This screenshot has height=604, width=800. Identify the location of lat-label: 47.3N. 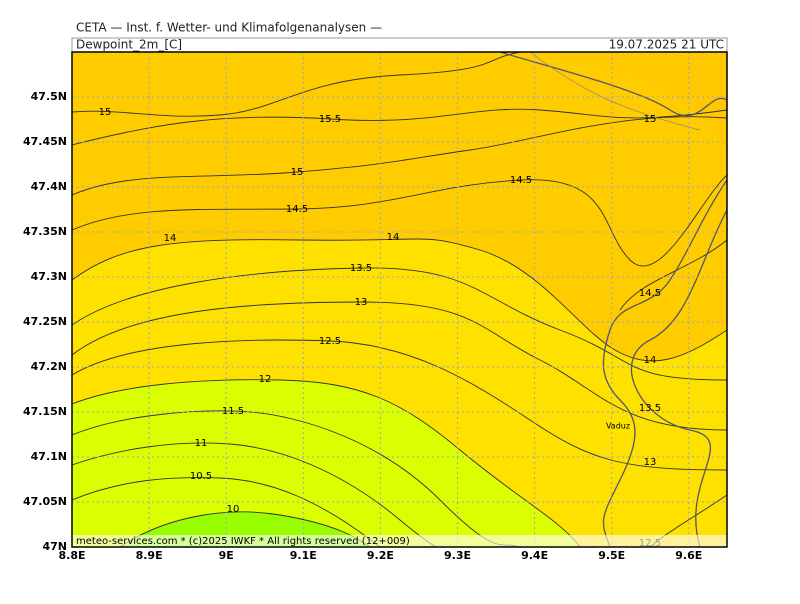
(49, 276).